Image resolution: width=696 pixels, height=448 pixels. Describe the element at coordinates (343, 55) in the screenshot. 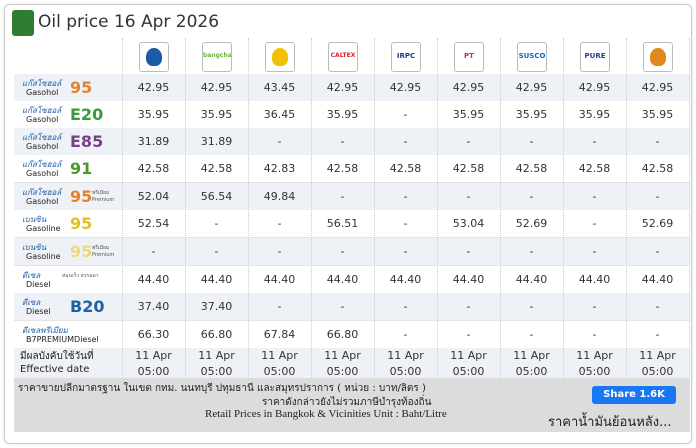

I see `logo-text: CALTEX` at that location.